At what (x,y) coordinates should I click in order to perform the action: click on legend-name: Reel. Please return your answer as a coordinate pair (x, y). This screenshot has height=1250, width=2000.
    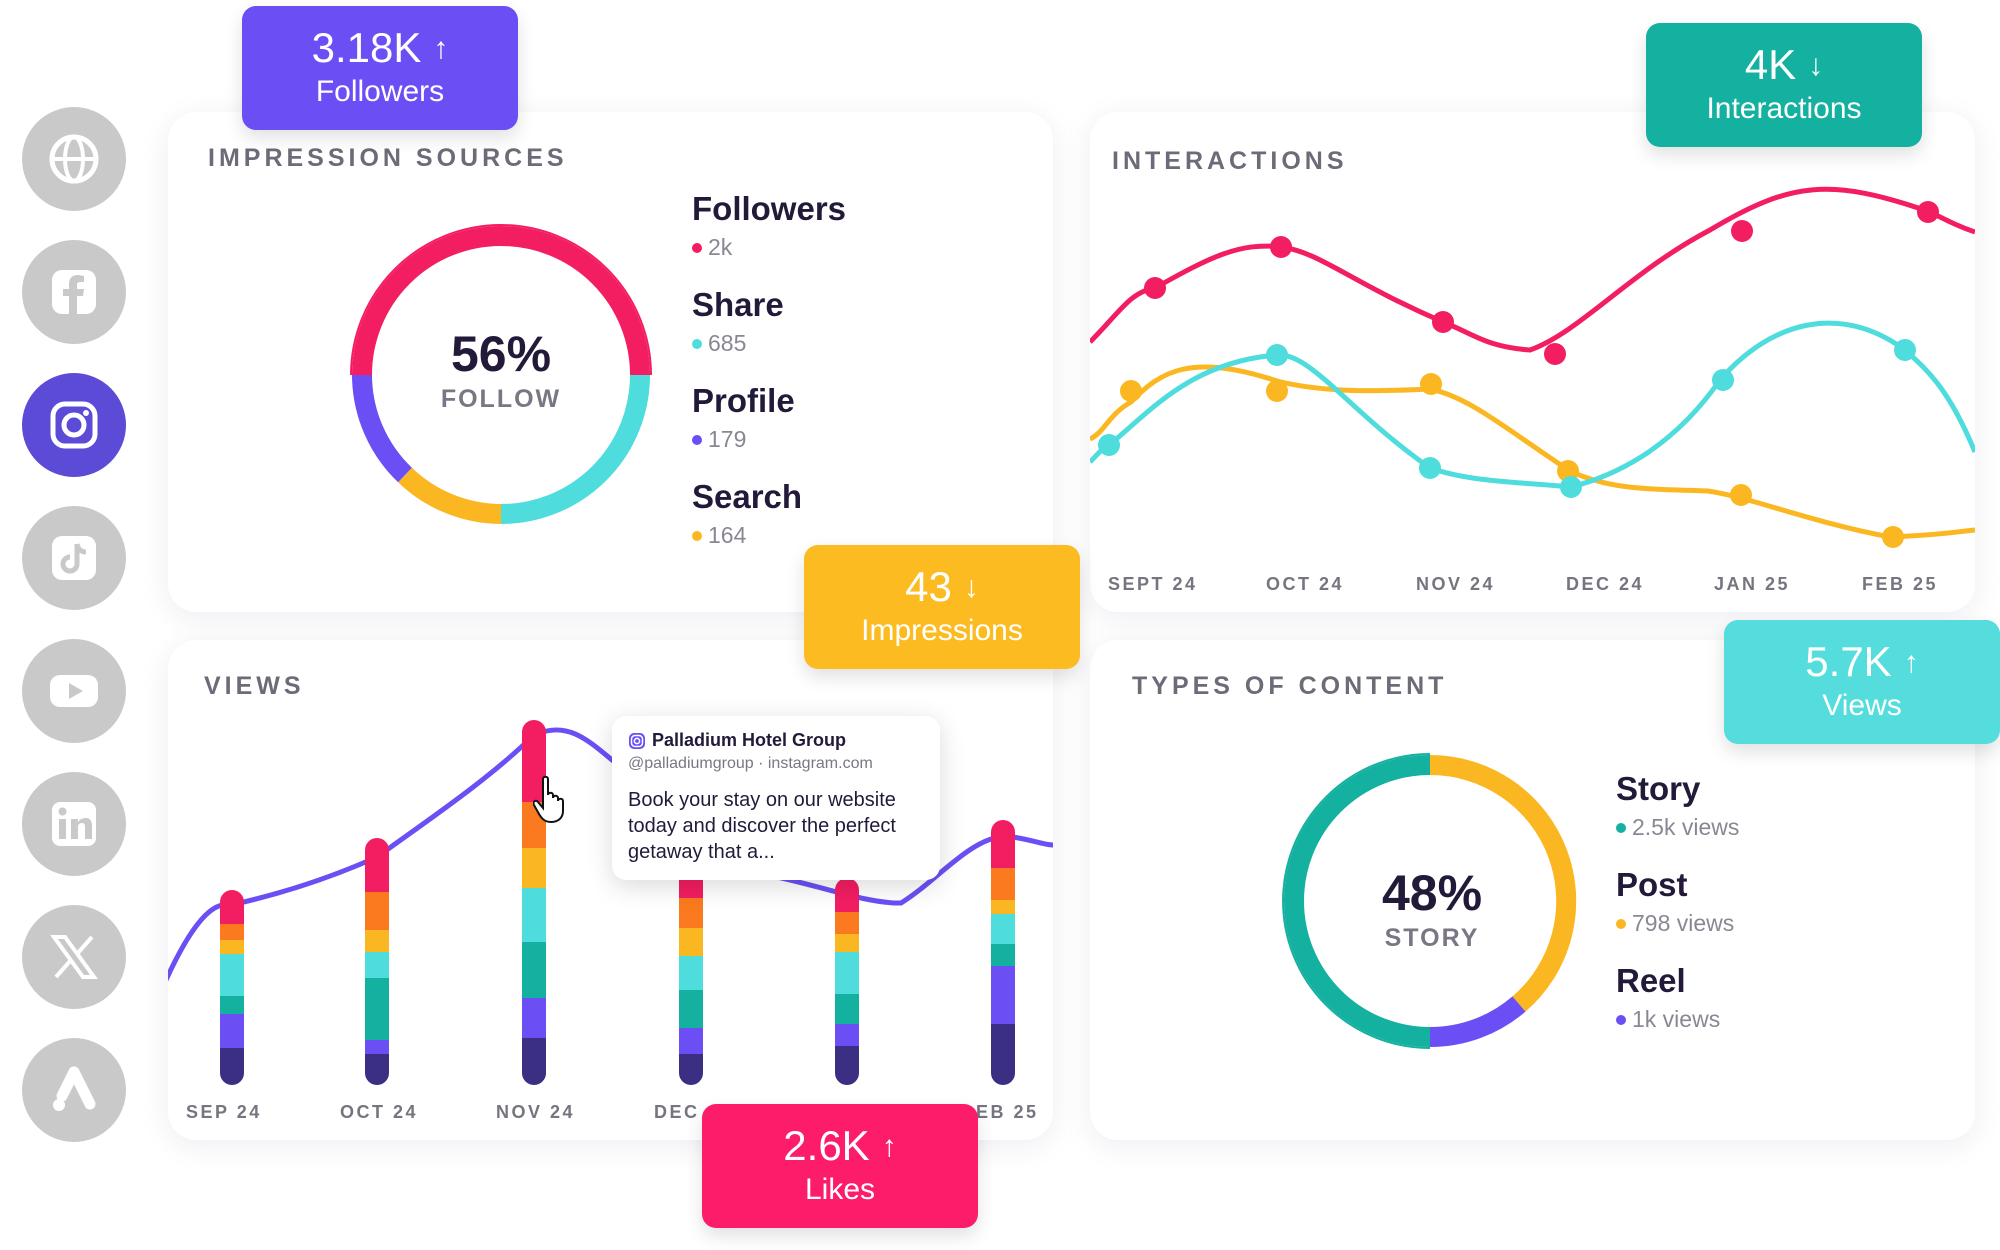
    Looking at the image, I should click on (1651, 980).